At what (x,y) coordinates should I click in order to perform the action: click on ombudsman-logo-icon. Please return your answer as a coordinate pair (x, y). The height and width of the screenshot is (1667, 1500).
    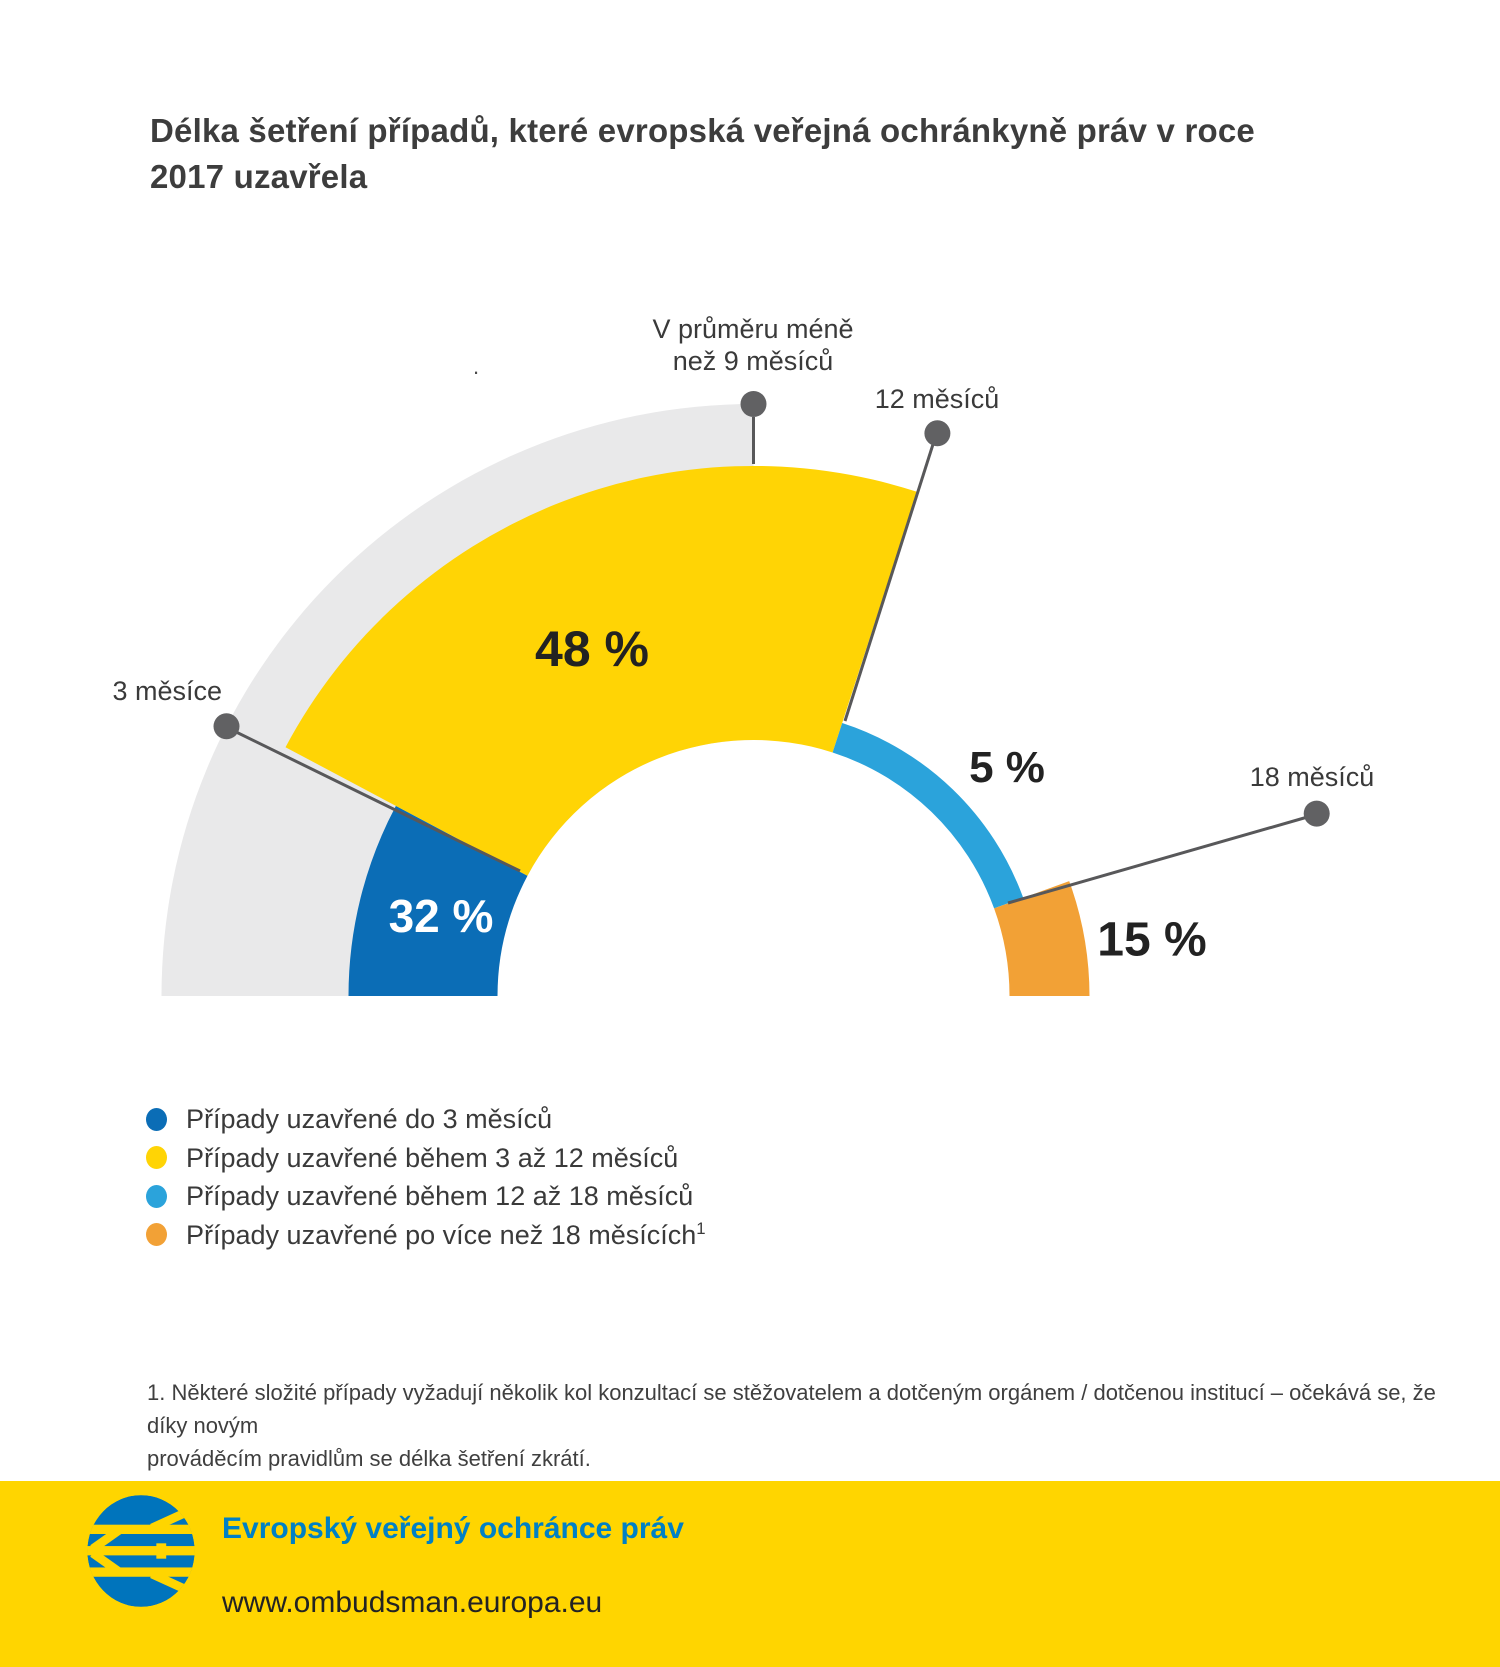
    Looking at the image, I should click on (141, 1551).